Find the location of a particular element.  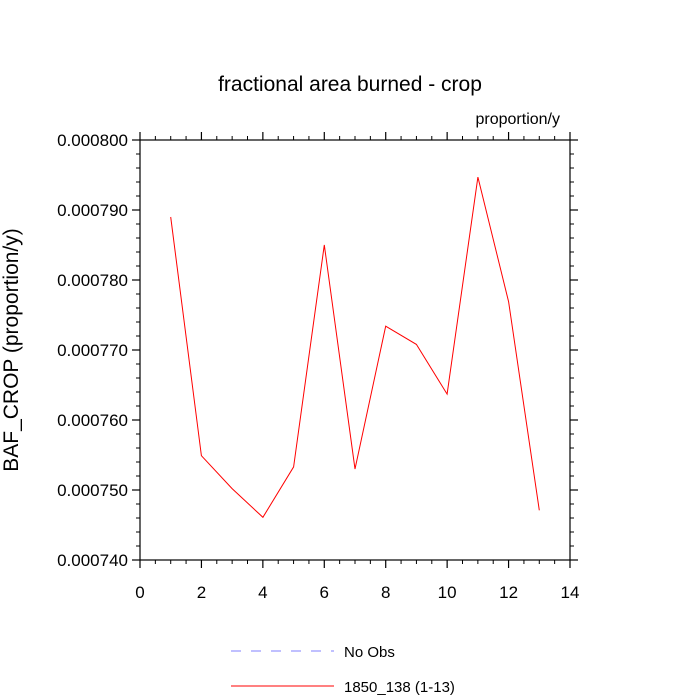

y-tick-label: 0.000740 is located at coordinates (92, 560).